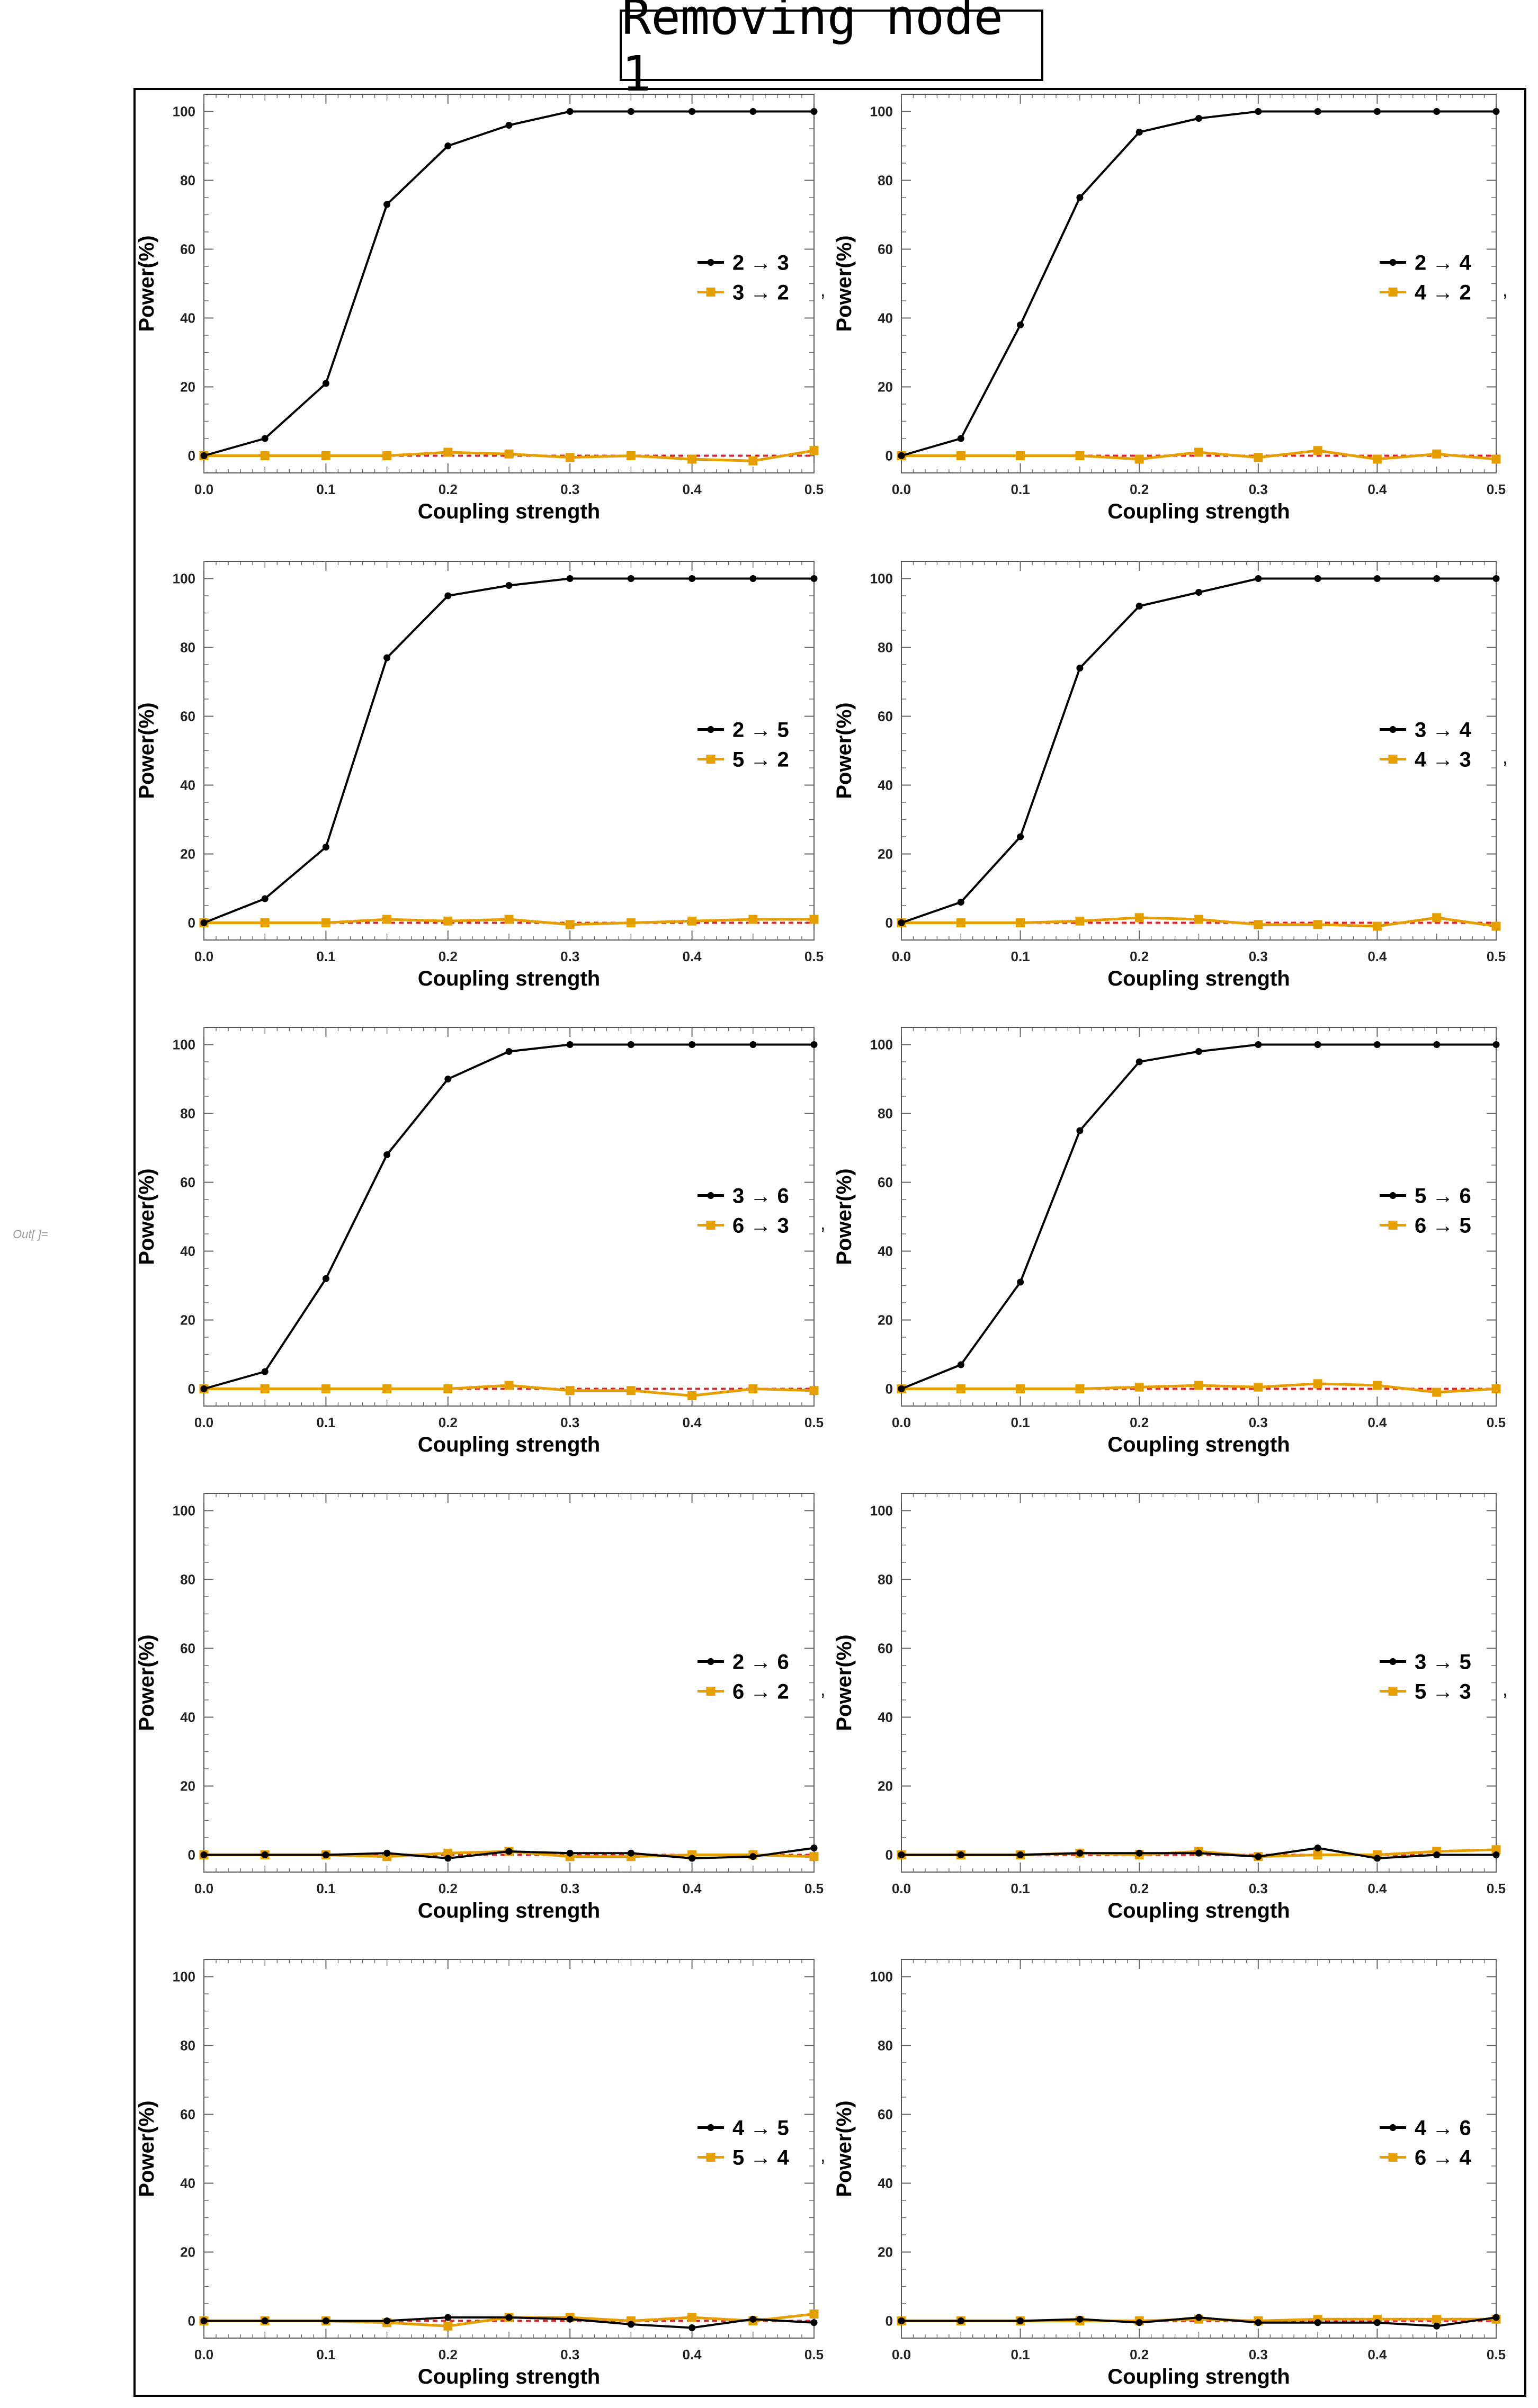 The width and height of the screenshot is (1538, 2408). What do you see at coordinates (146, 2149) in the screenshot?
I see `y-axis-label: Power(%)` at bounding box center [146, 2149].